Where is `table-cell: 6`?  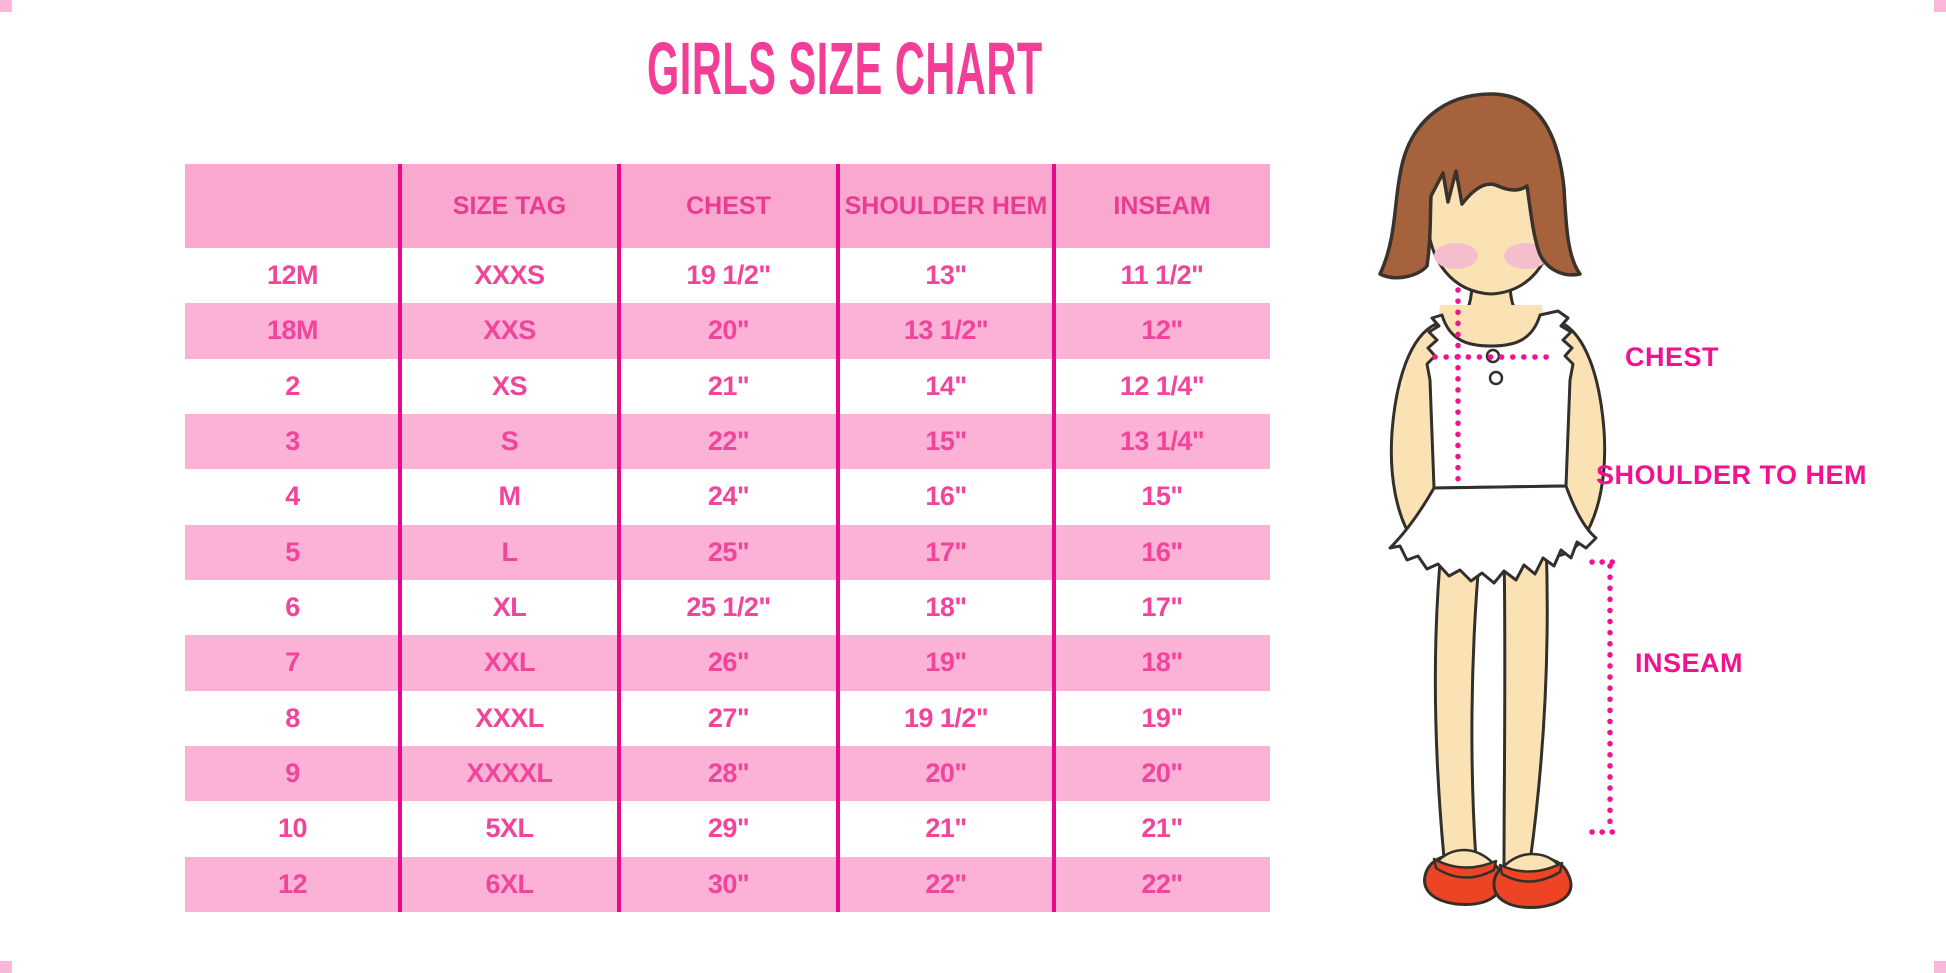 table-cell: 6 is located at coordinates (292, 607).